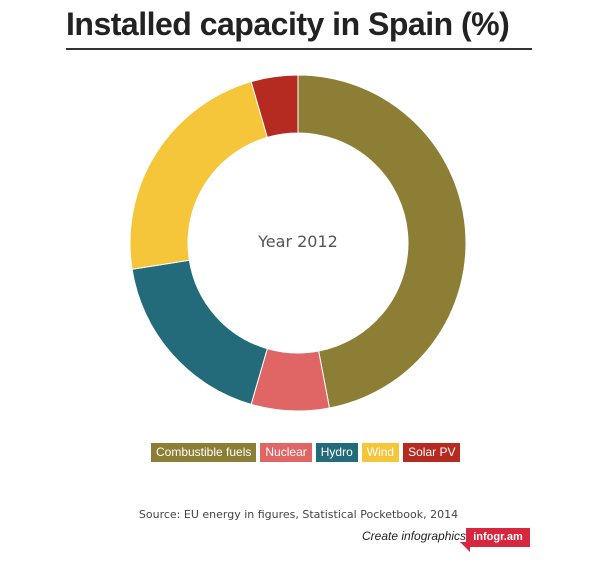 The height and width of the screenshot is (575, 597). What do you see at coordinates (380, 452) in the screenshot?
I see `legend-item-wind: Wind` at bounding box center [380, 452].